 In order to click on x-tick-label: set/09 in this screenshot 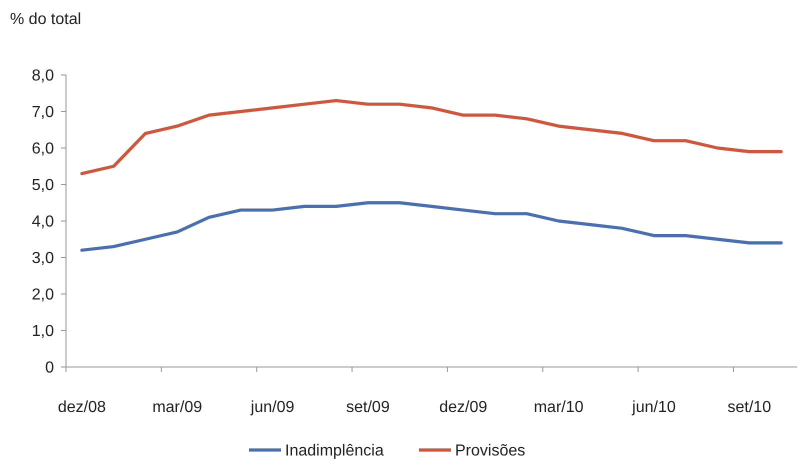, I will do `click(368, 407)`.